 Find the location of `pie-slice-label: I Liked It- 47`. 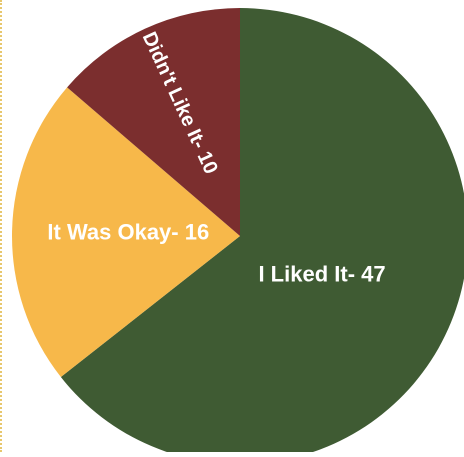

pie-slice-label: I Liked It- 47 is located at coordinates (321, 274).